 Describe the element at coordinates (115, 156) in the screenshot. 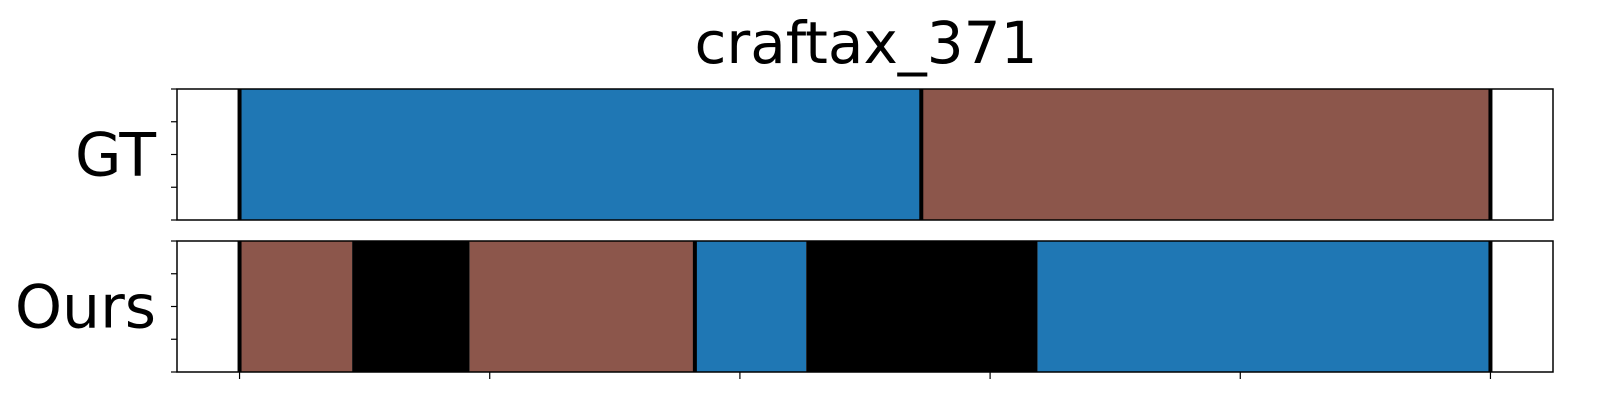

I see `row-label-gt: GT` at that location.